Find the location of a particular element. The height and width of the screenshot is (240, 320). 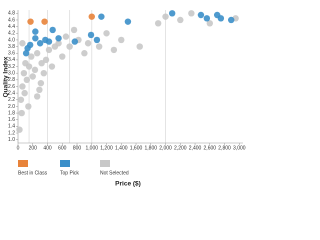

y-tick-label: 2.6 is located at coordinates (11, 87).